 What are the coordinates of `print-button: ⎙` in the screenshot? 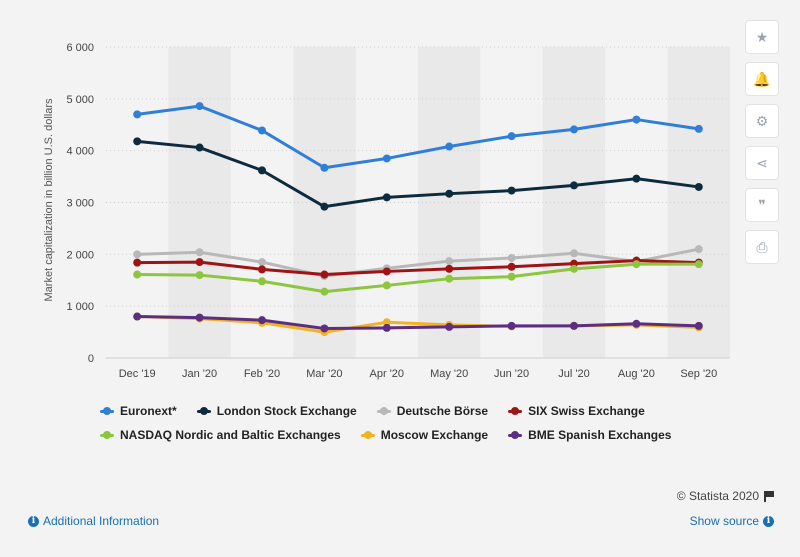 It's located at (762, 247).